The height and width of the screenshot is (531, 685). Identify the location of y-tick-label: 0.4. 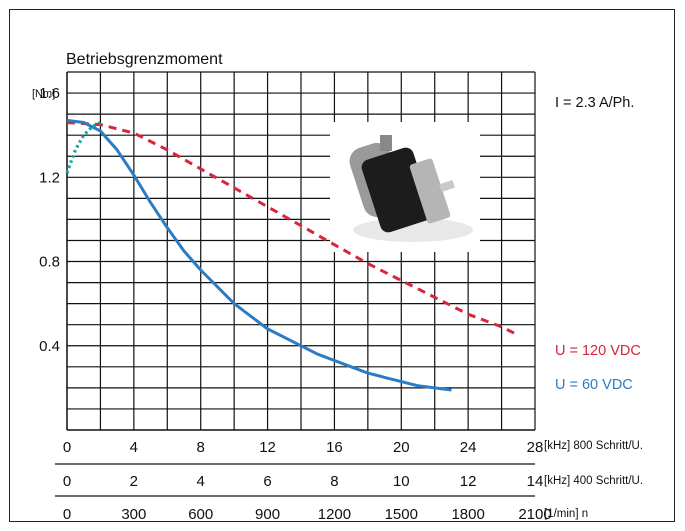
(49, 346).